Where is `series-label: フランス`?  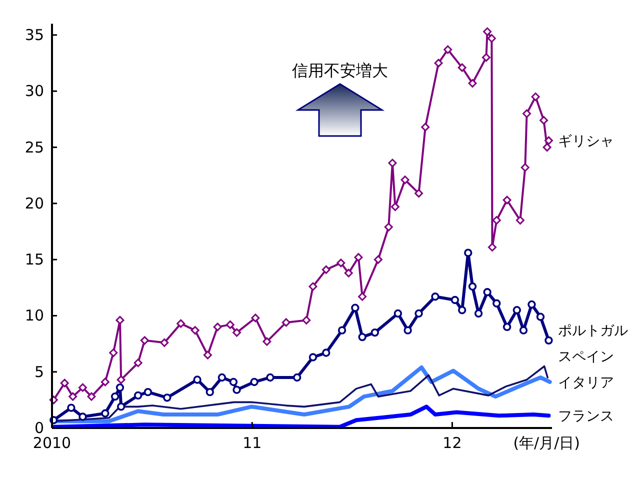 series-label: フランス is located at coordinates (586, 416).